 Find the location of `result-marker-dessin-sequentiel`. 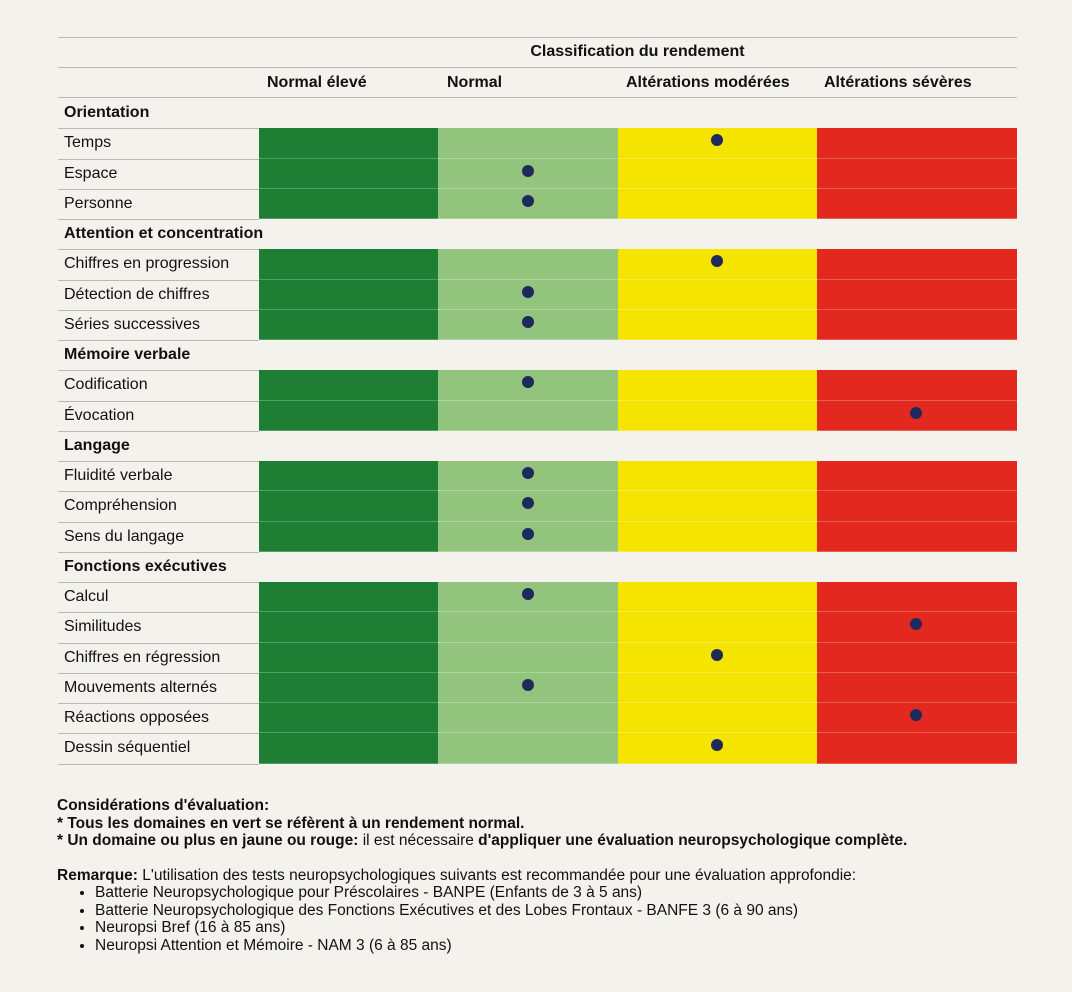

result-marker-dessin-sequentiel is located at coordinates (717, 745).